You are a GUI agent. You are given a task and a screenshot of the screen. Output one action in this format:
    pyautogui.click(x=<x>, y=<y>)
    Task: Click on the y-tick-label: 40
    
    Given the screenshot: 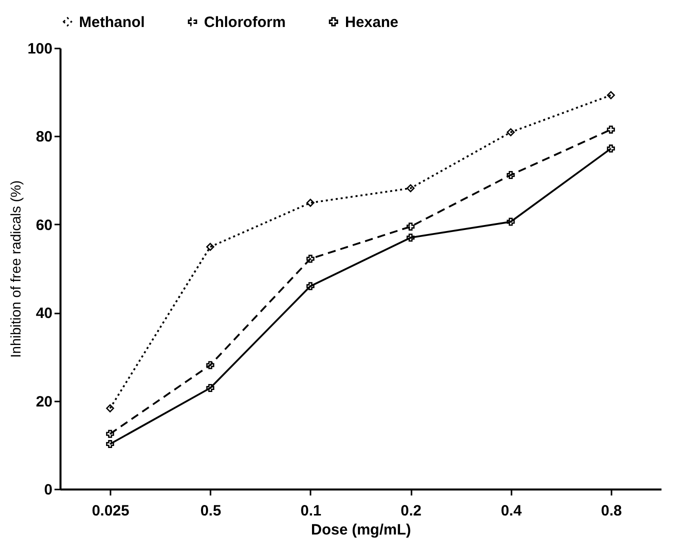 What is the action you would take?
    pyautogui.click(x=44, y=313)
    